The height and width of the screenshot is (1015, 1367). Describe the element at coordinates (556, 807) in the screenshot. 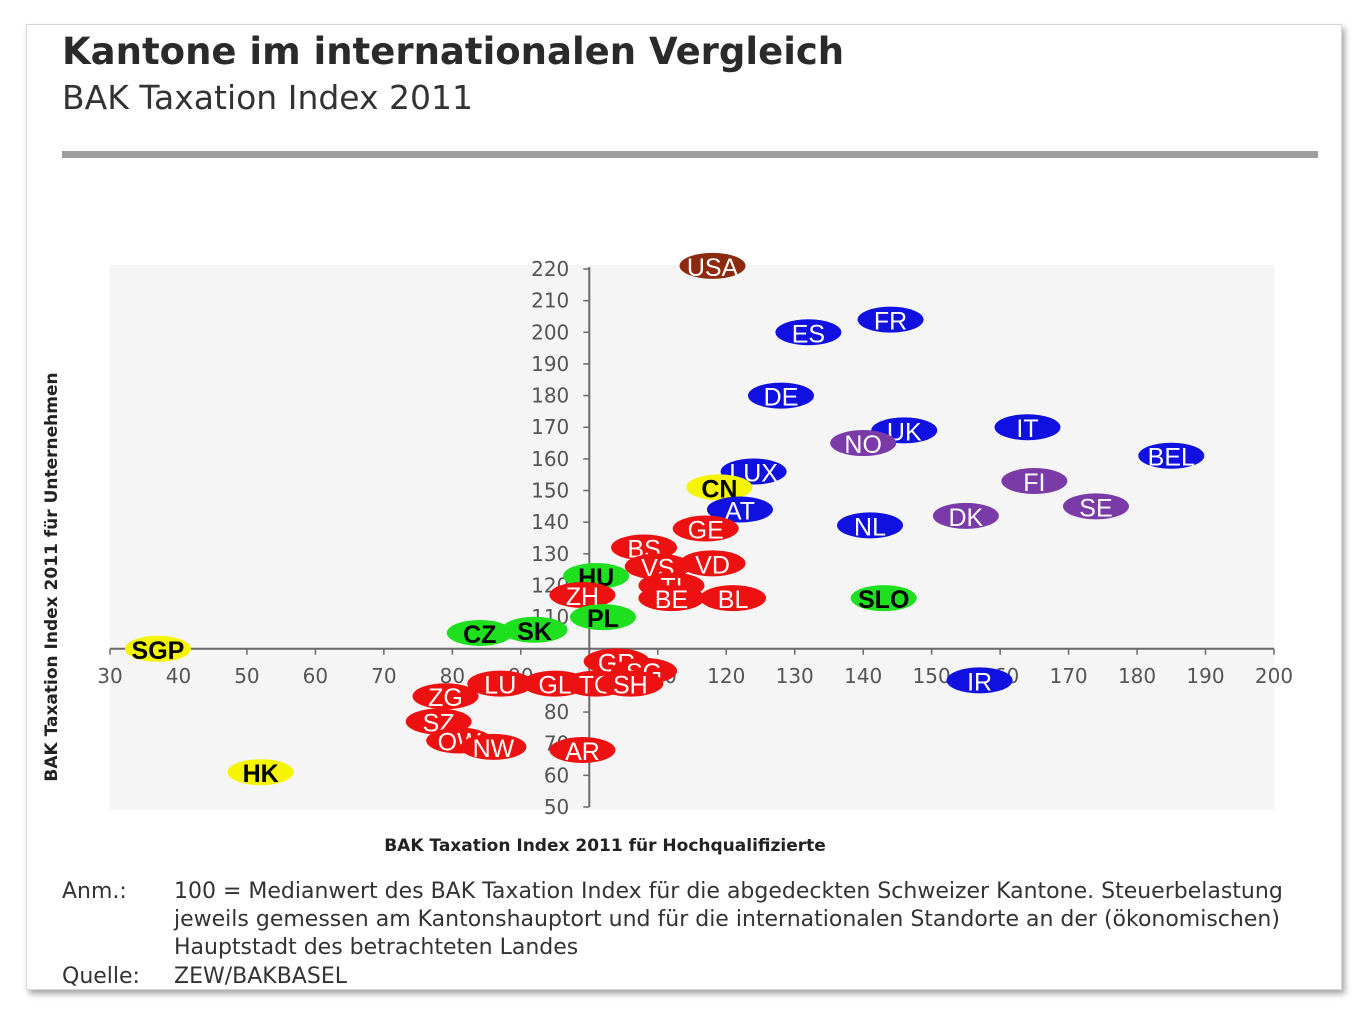

I see `y-tick-label: 50` at that location.